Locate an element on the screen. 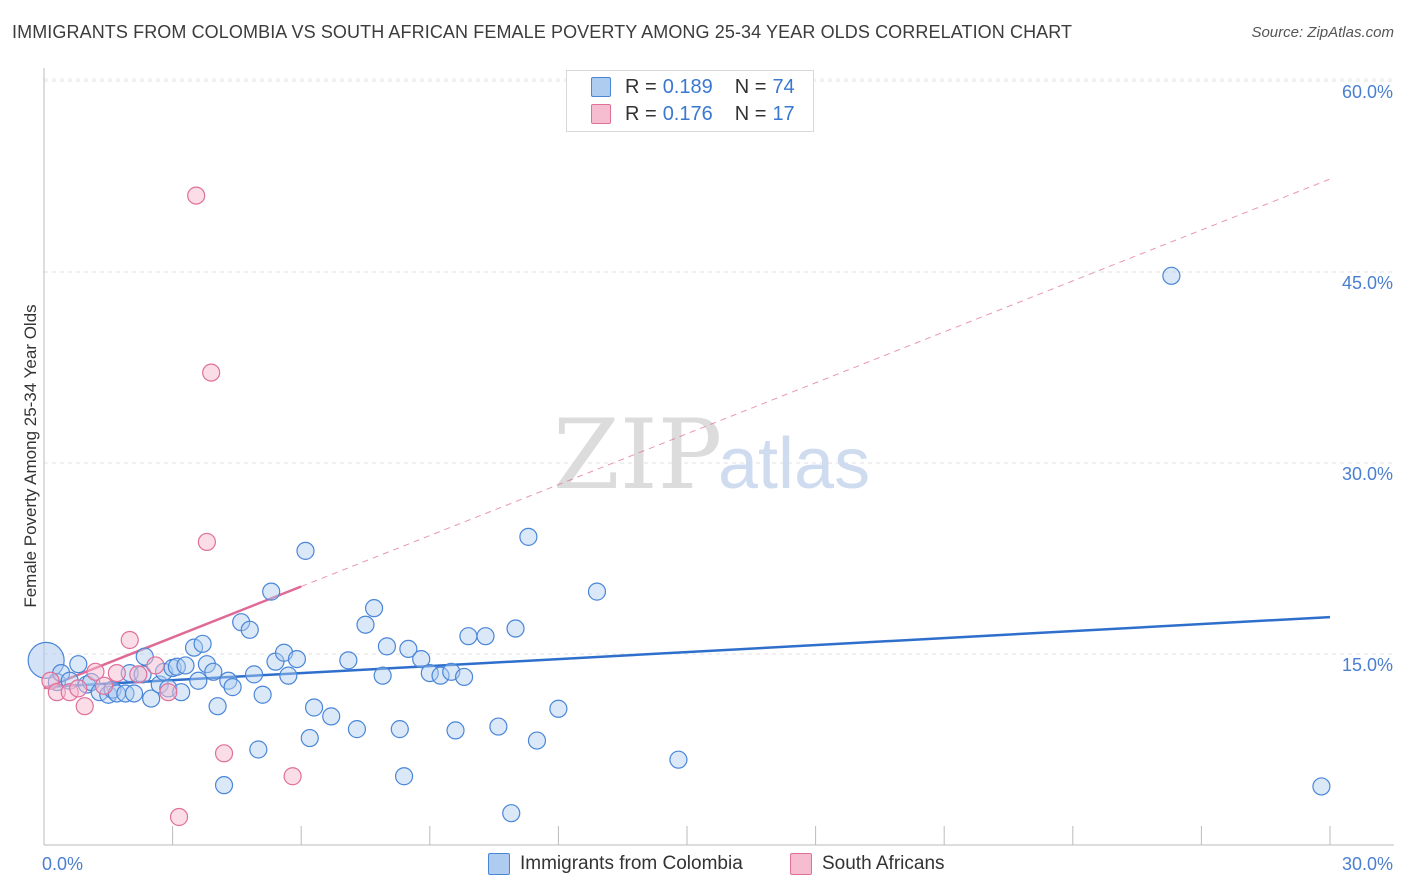 This screenshot has height=892, width=1406. legend-swatch-blue is located at coordinates (601, 87).